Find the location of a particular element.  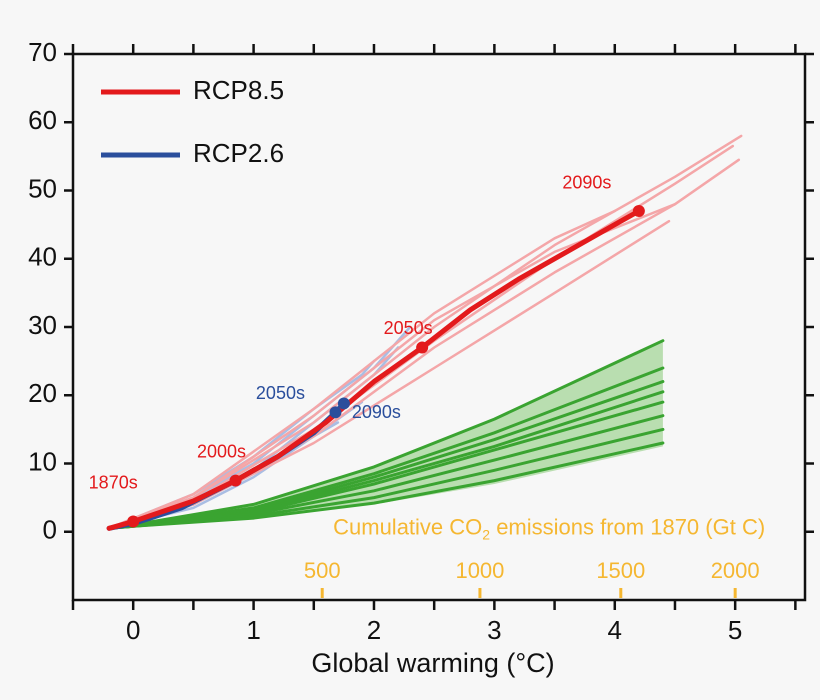

y-tick-label: 40 is located at coordinates (42, 257).